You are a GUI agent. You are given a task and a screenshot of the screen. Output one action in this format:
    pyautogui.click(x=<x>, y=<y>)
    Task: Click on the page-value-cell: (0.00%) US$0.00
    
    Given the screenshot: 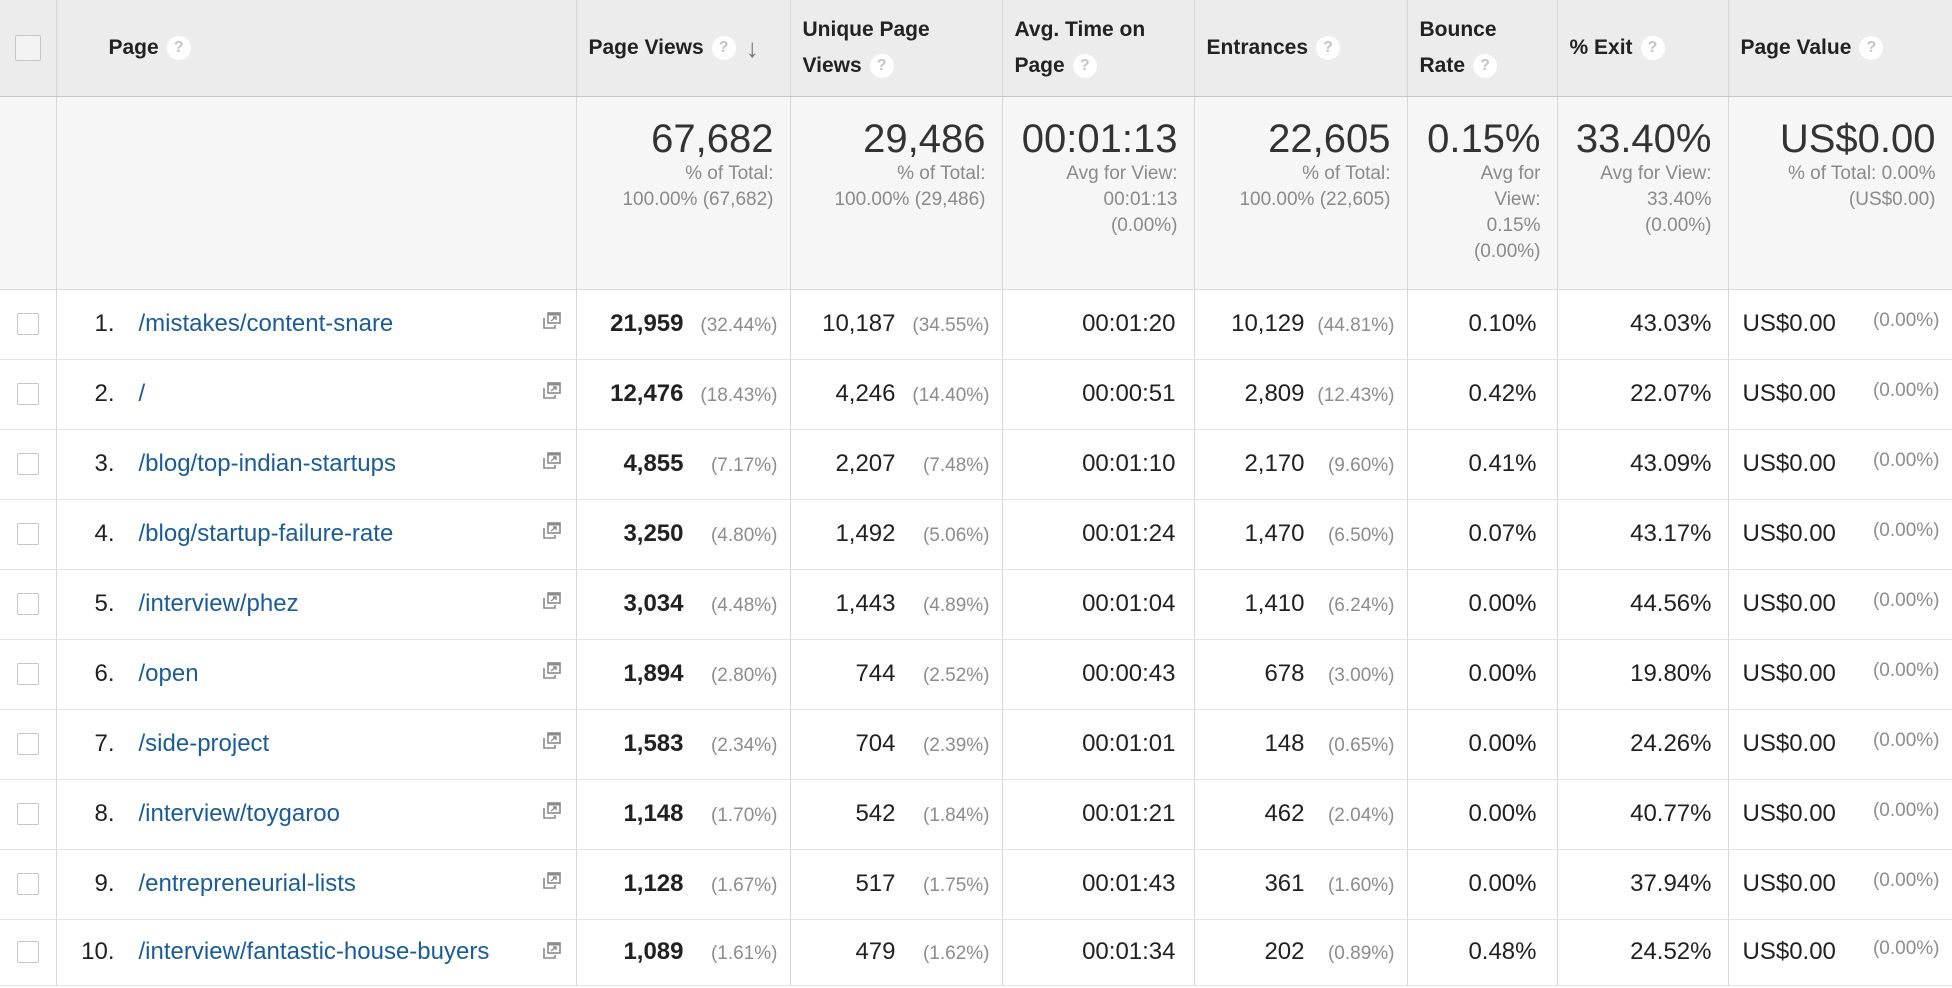 What is the action you would take?
    pyautogui.click(x=1840, y=464)
    